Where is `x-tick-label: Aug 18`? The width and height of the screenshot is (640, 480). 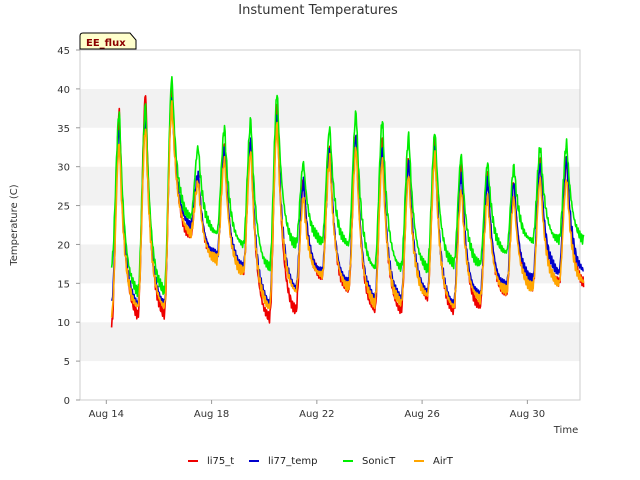
x-tick-label: Aug 18 is located at coordinates (211, 414).